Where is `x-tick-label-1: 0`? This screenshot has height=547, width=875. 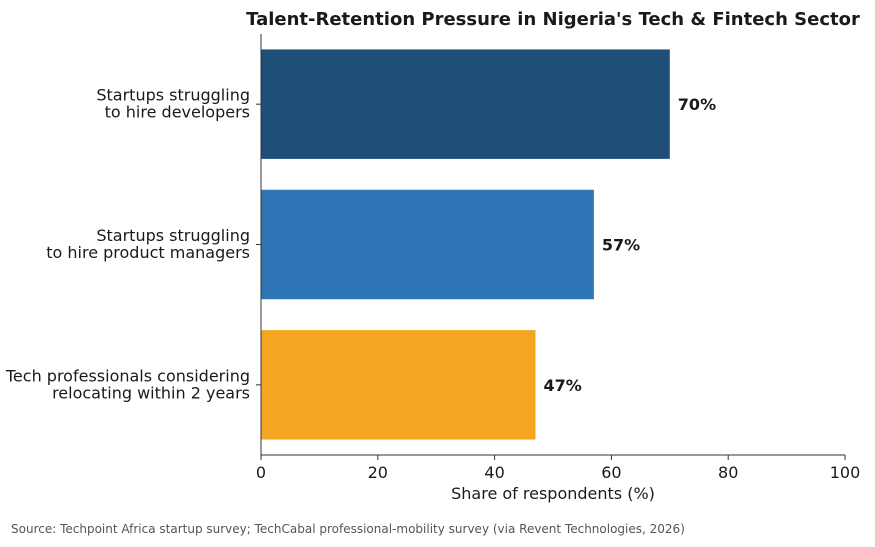 x-tick-label-1: 0 is located at coordinates (261, 472).